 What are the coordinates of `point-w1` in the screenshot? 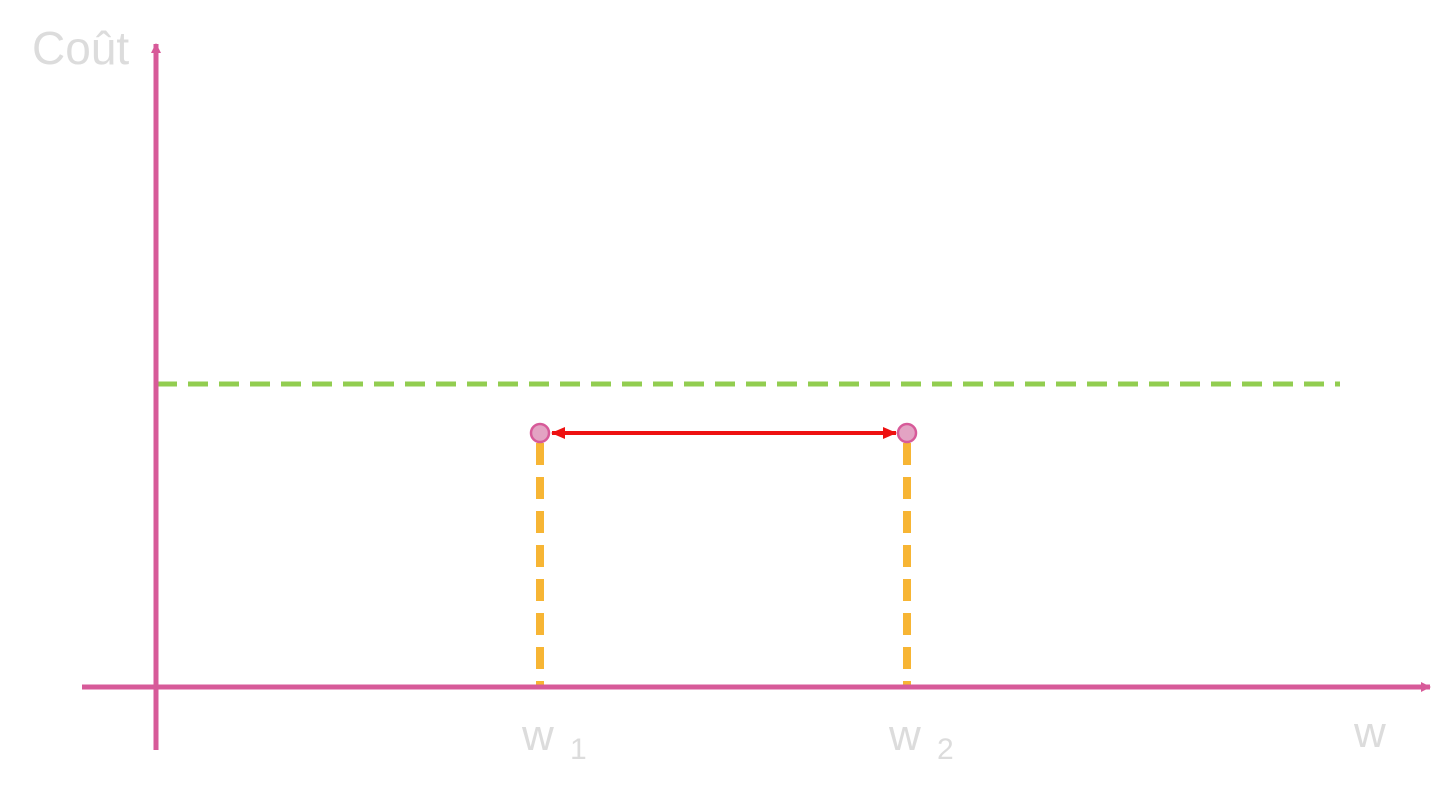 It's located at (540, 433).